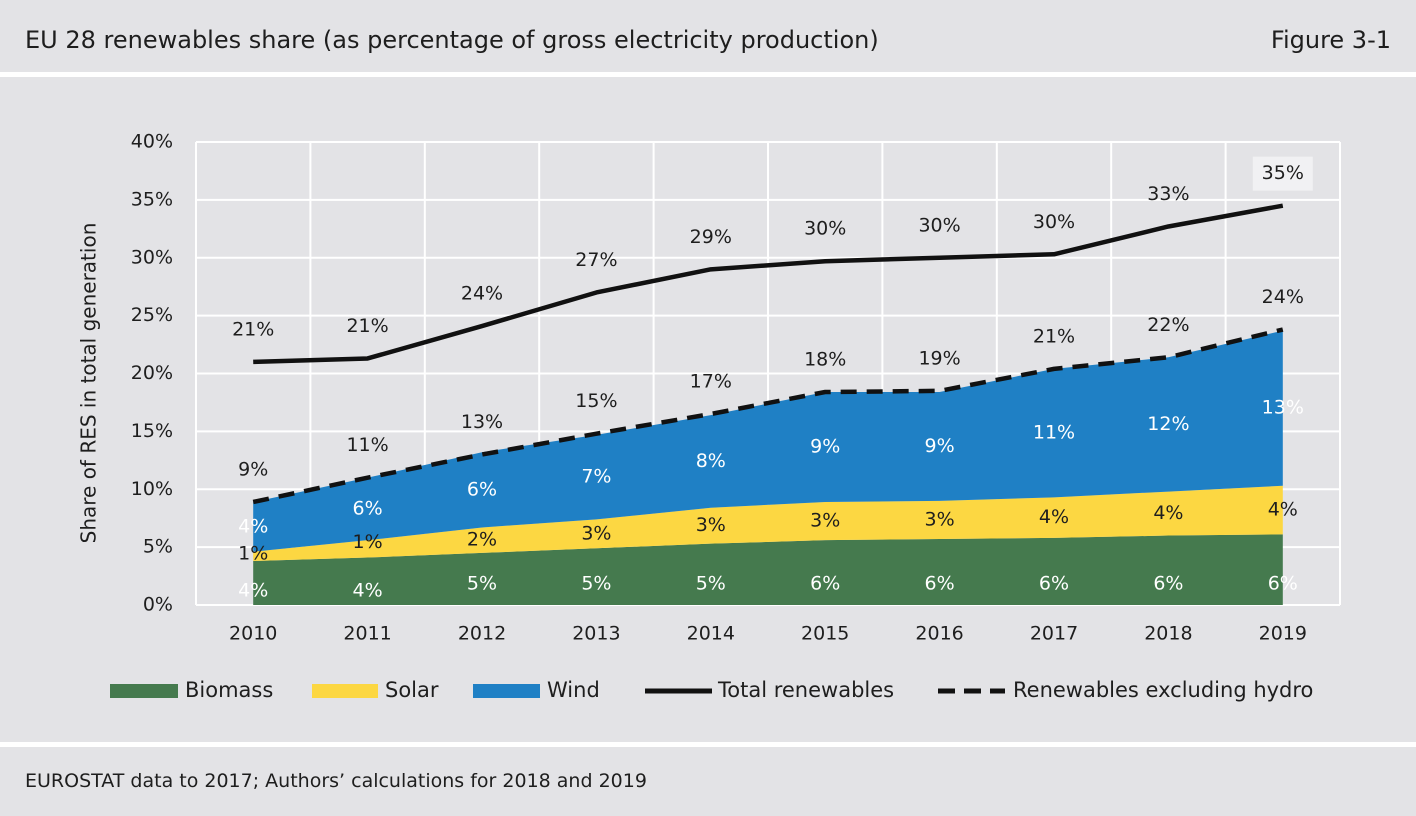 The image size is (1416, 816). What do you see at coordinates (708, 744) in the screenshot?
I see `footer-divider` at bounding box center [708, 744].